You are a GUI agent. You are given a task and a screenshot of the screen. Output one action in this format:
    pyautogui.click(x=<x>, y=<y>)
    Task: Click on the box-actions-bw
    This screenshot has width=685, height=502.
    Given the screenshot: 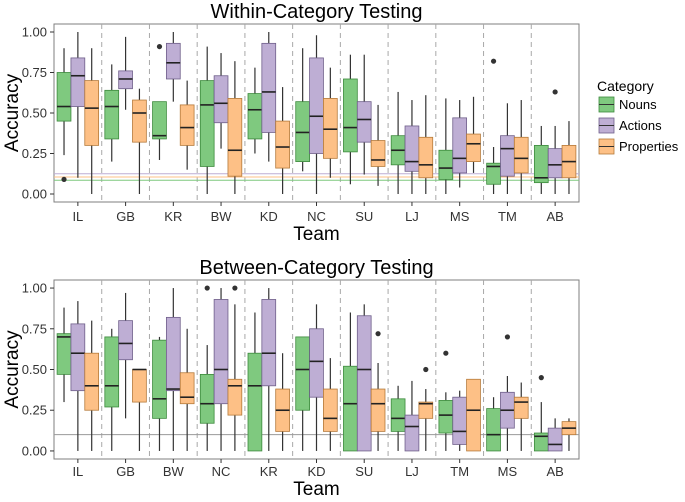 What is the action you would take?
    pyautogui.click(x=221, y=101)
    